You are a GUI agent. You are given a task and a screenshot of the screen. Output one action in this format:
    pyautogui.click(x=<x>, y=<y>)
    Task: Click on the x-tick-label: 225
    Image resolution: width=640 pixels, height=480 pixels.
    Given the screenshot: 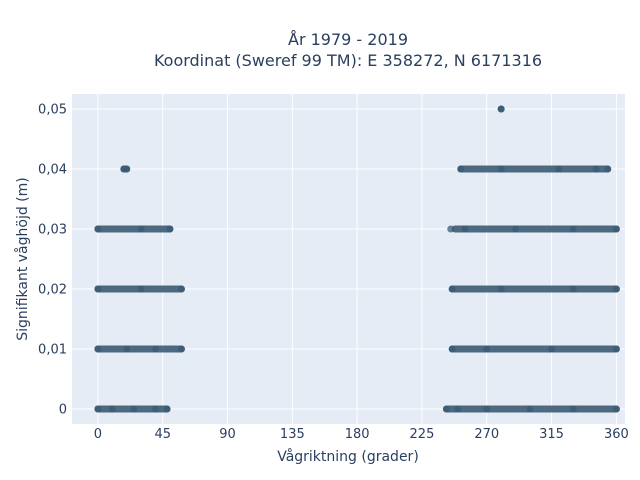 What is the action you would take?
    pyautogui.click(x=422, y=434)
    